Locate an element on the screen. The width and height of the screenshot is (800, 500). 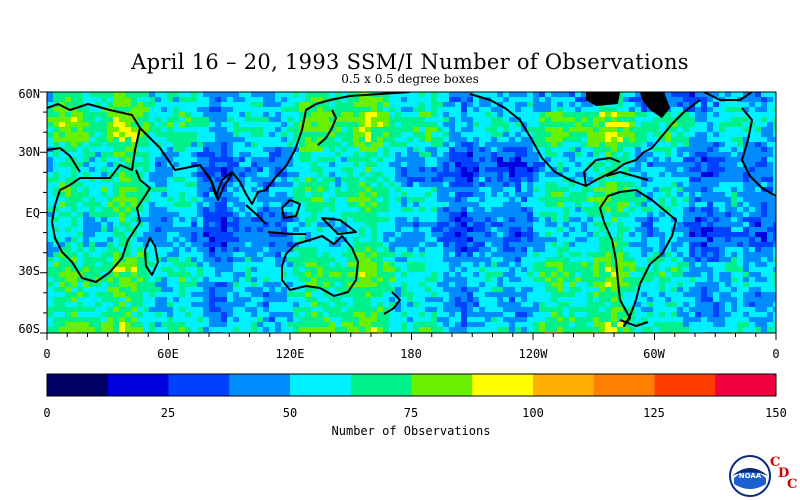
coast-newzealand is located at coordinates (392, 303).